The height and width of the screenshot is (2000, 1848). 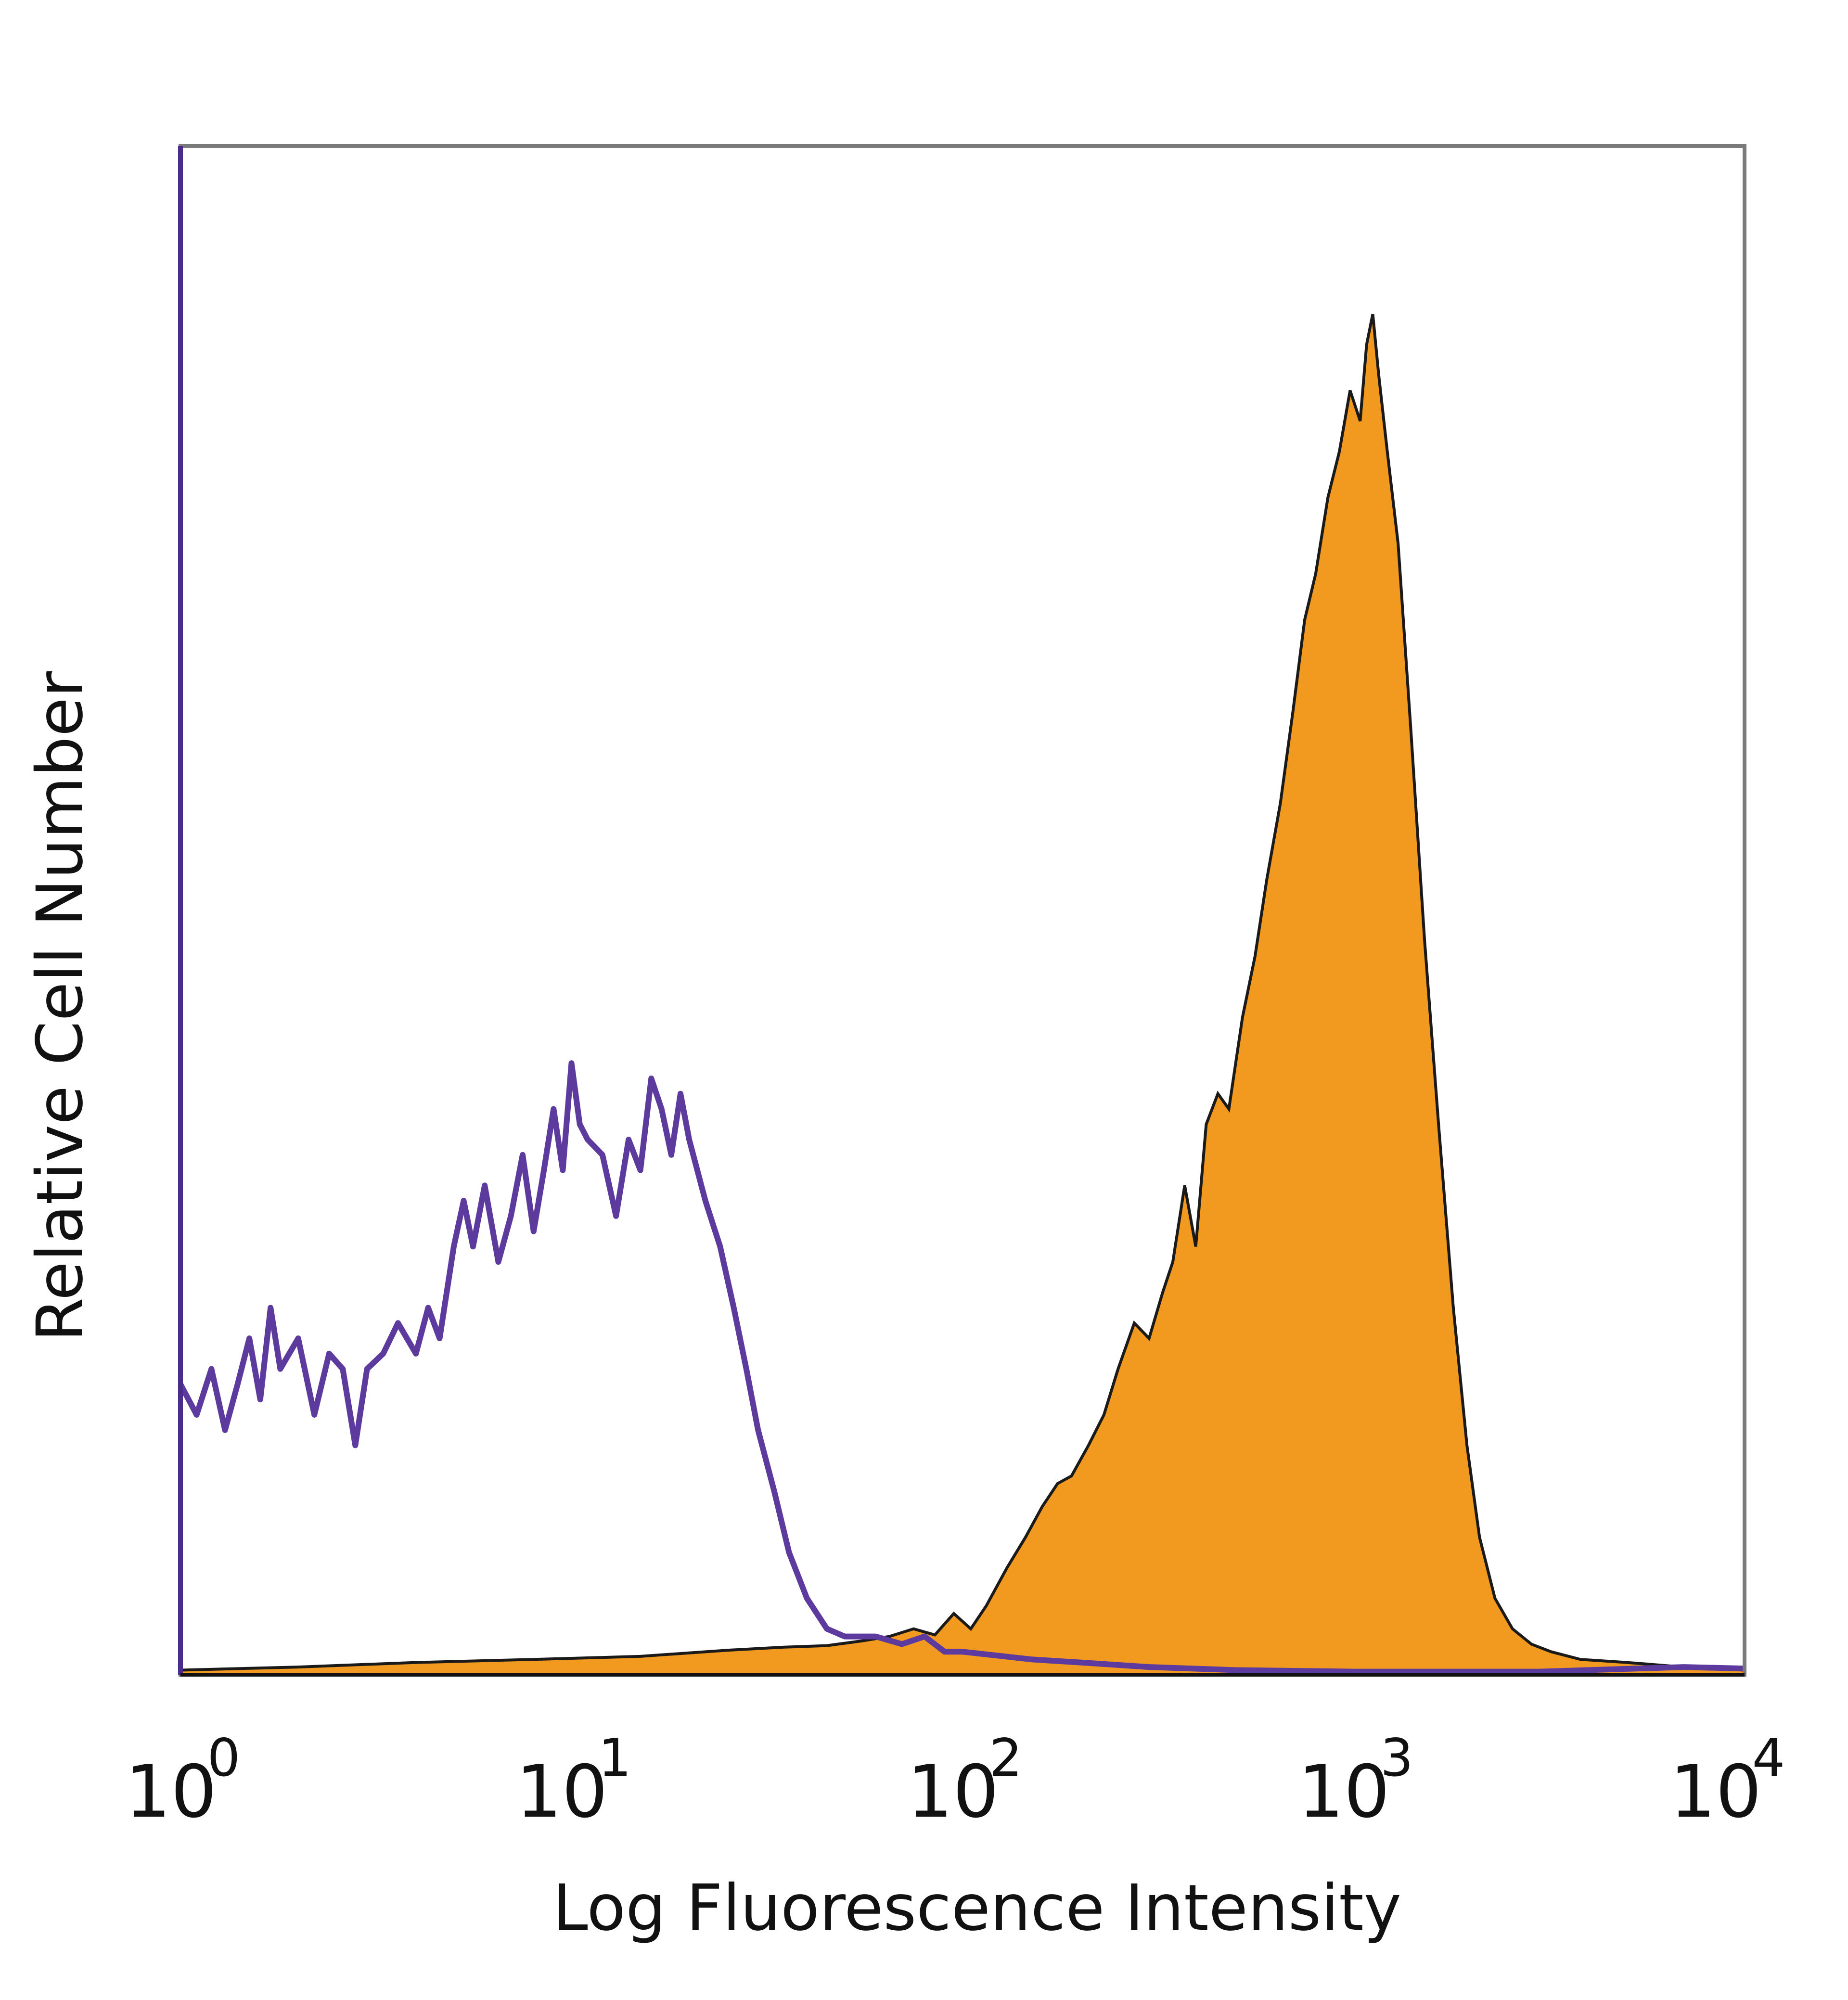 What do you see at coordinates (614, 1758) in the screenshot?
I see `x-tick-exponent: 1` at bounding box center [614, 1758].